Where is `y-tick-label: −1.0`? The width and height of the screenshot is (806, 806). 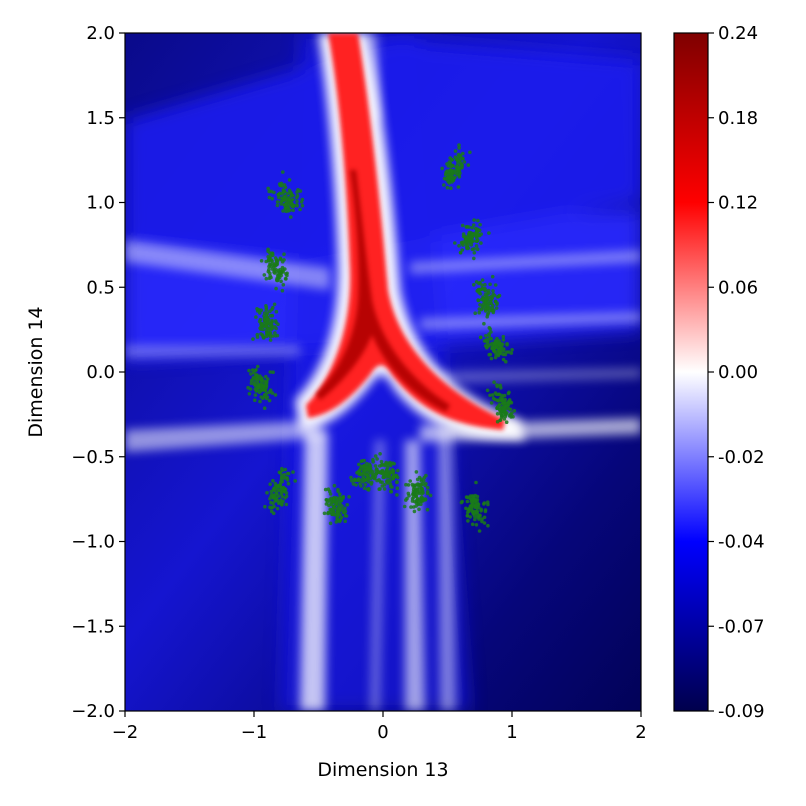 y-tick-label: −1.0 is located at coordinates (93, 542).